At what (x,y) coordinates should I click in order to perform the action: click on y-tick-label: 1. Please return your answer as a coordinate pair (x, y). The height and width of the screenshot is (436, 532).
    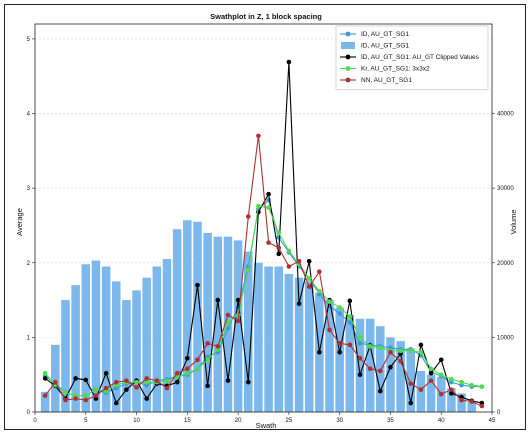
    Looking at the image, I should click on (29, 338).